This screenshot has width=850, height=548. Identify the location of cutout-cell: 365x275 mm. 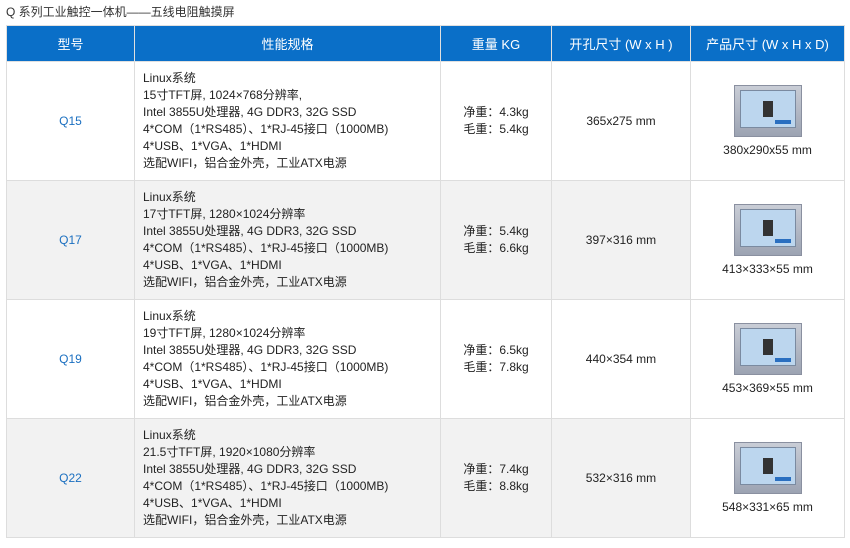
(621, 121).